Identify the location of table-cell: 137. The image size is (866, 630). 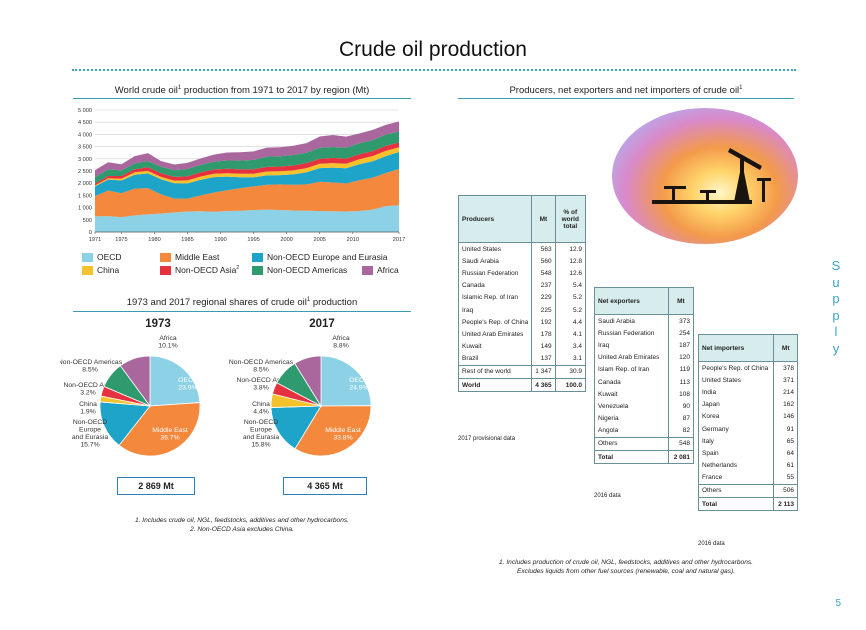
(543, 359).